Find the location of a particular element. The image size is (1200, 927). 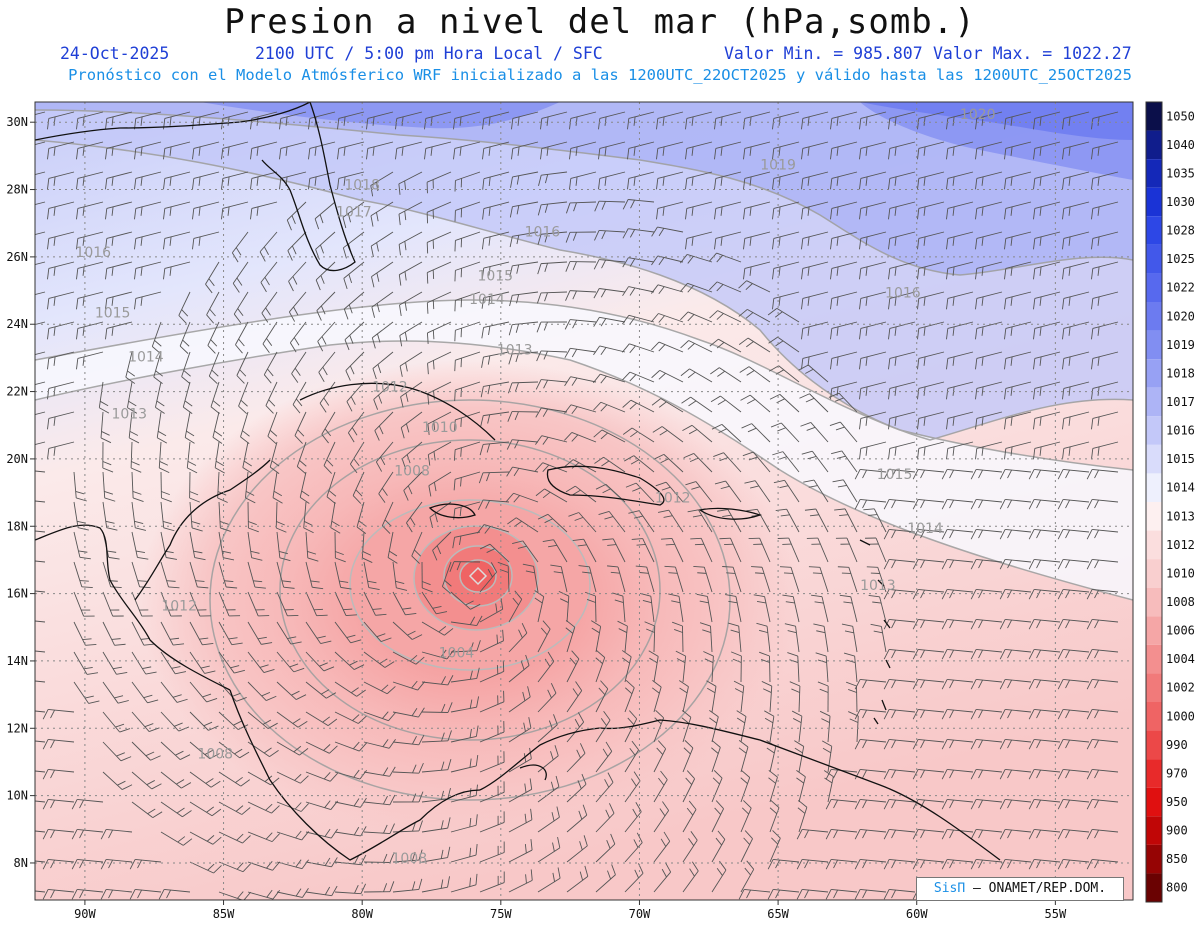

contour-label: 1012 is located at coordinates (390, 388).